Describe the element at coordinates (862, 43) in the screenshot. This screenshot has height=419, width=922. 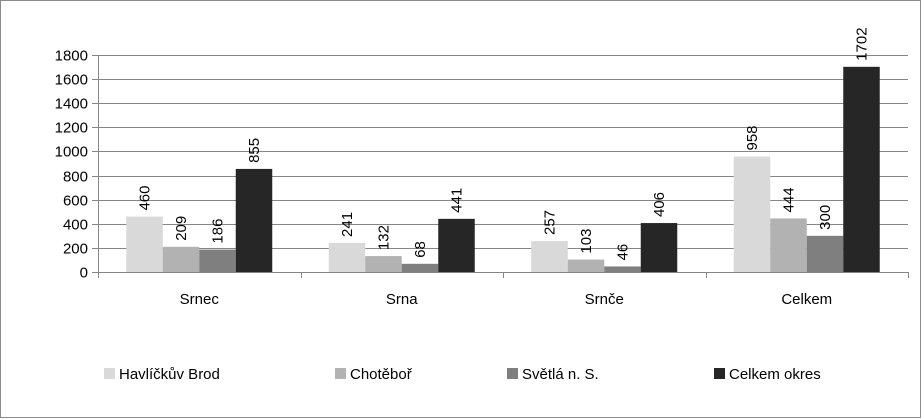
I see `data-label: 1702` at that location.